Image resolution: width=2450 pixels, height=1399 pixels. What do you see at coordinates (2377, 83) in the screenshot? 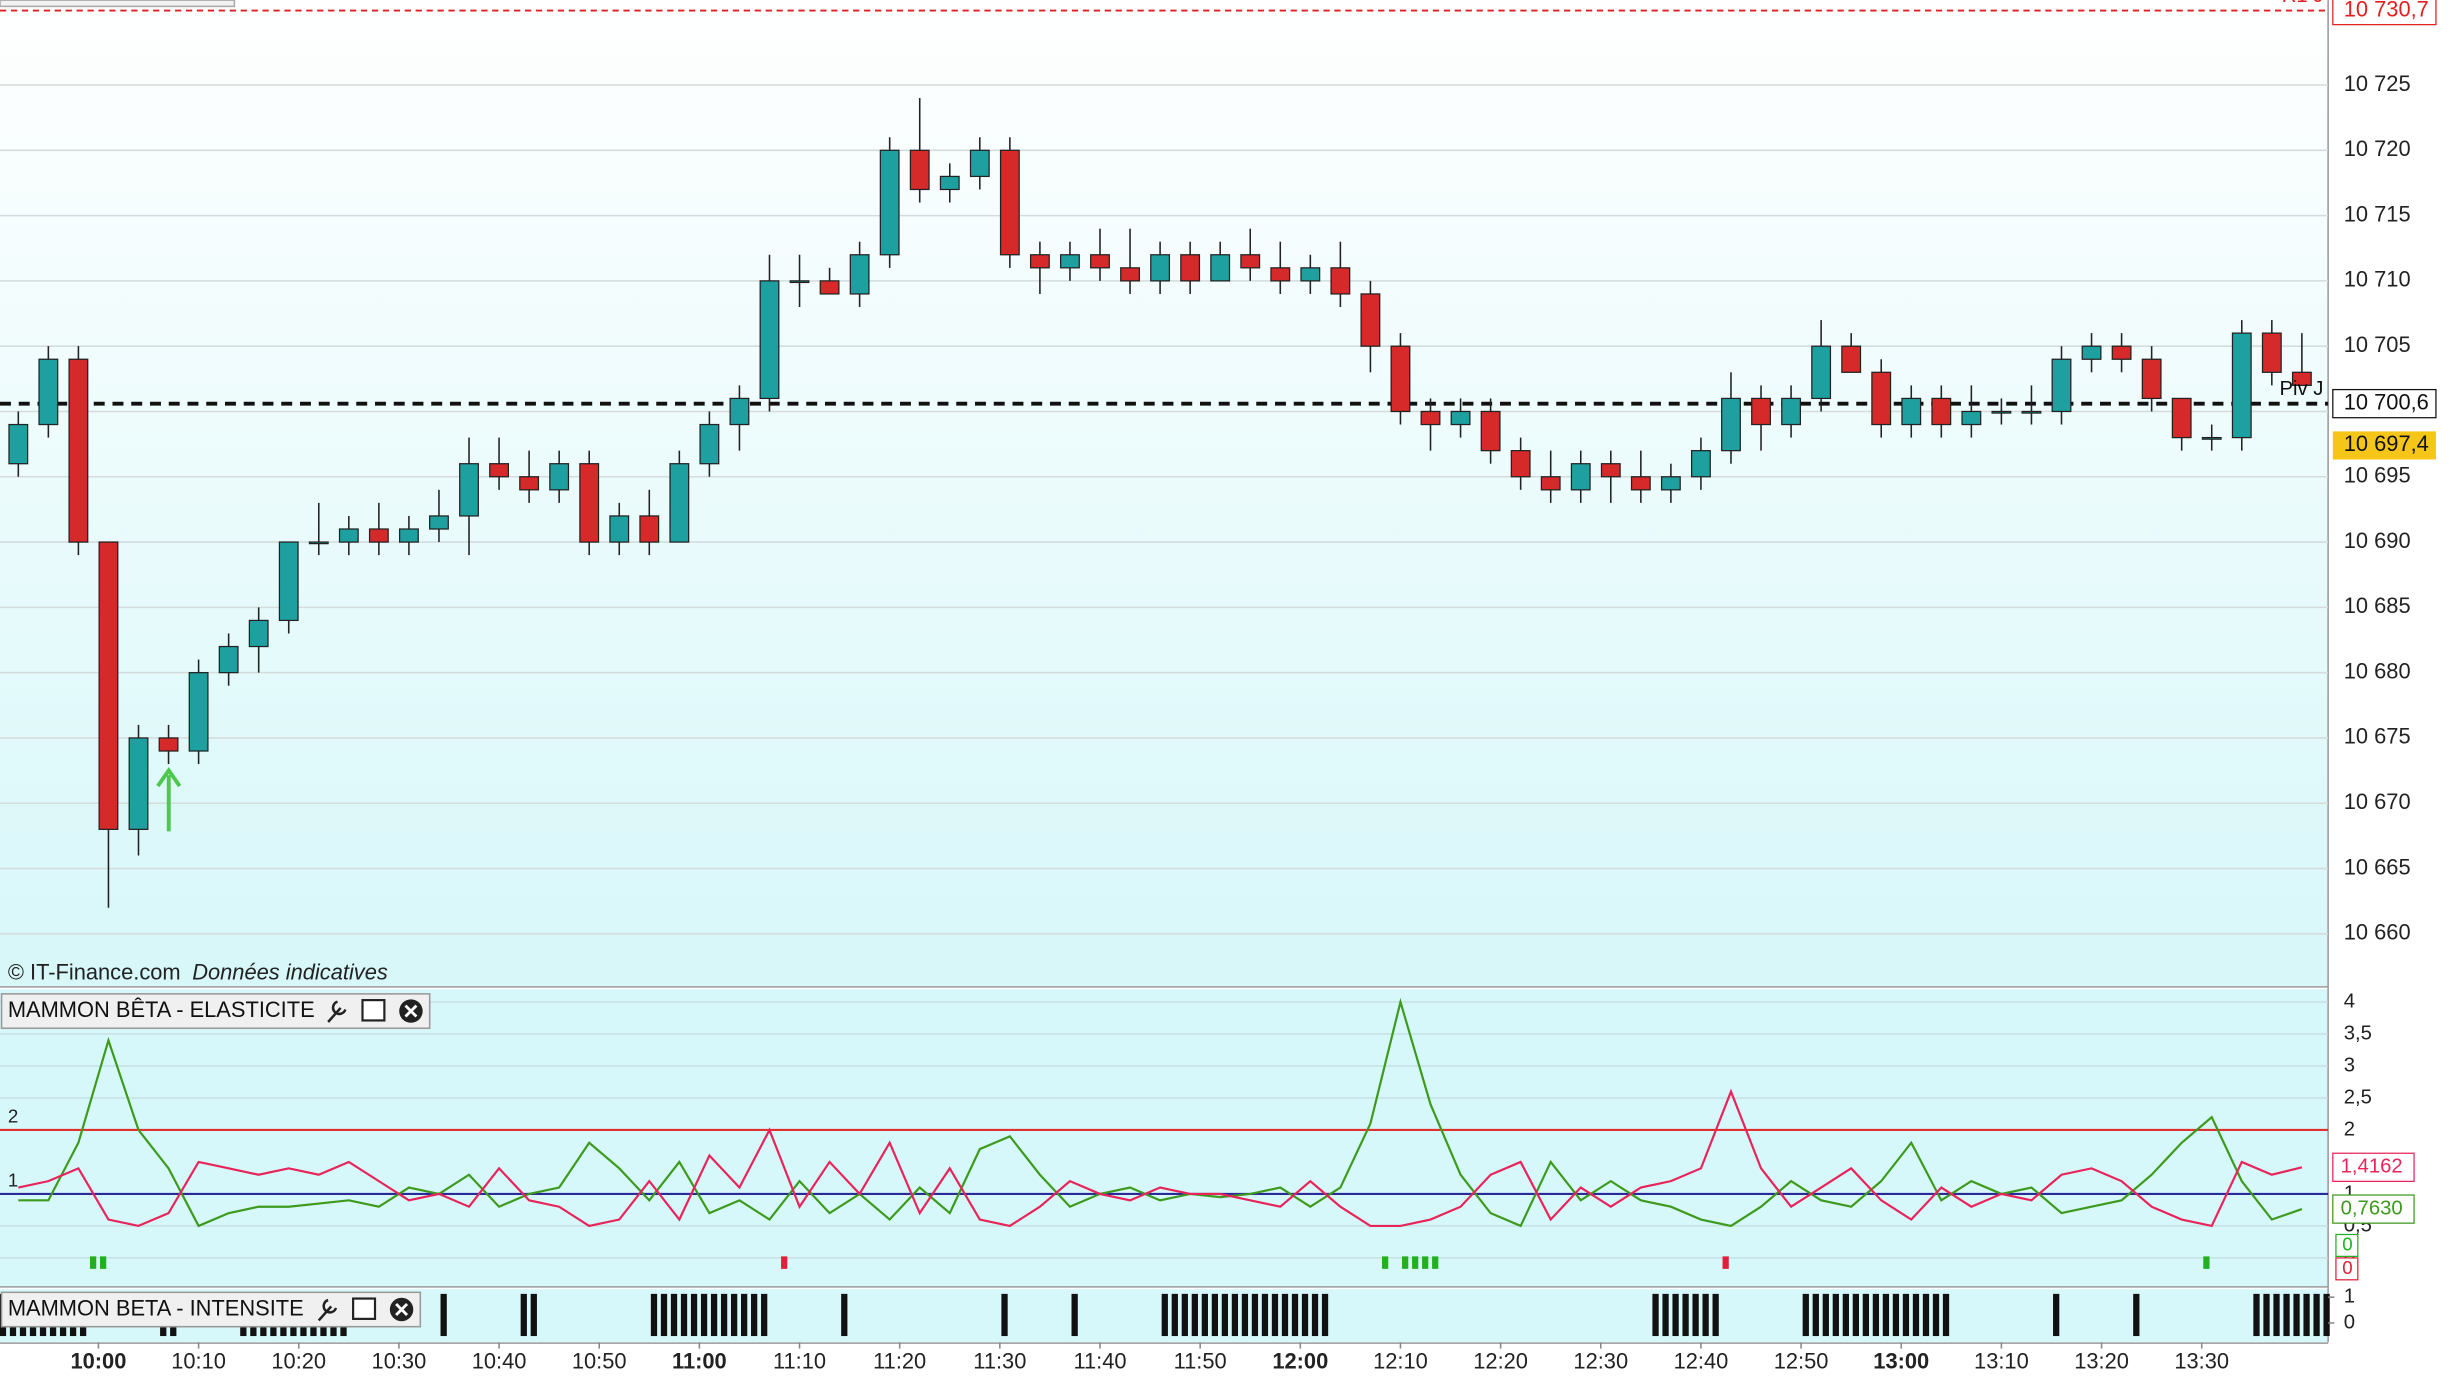
I see `y-tick-label: 10 725` at bounding box center [2377, 83].